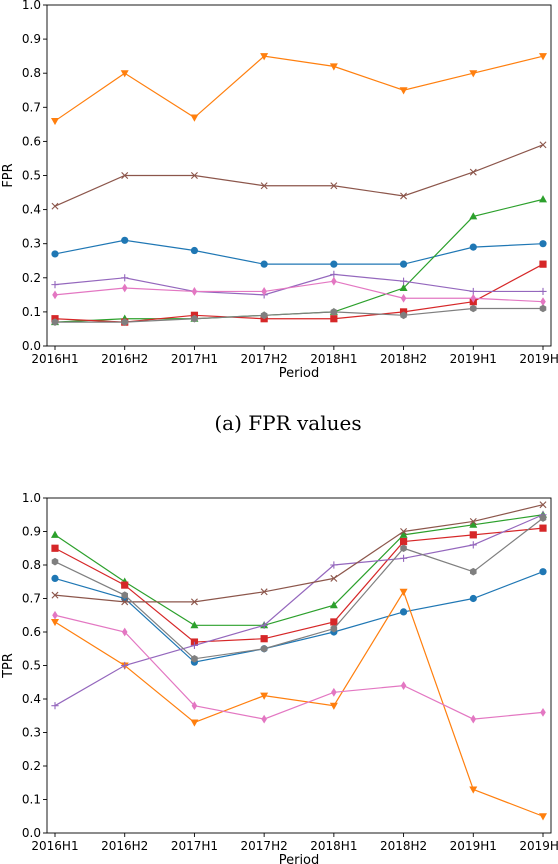 The image size is (558, 864). I want to click on y-tick-label: 0.0, so click(31, 346).